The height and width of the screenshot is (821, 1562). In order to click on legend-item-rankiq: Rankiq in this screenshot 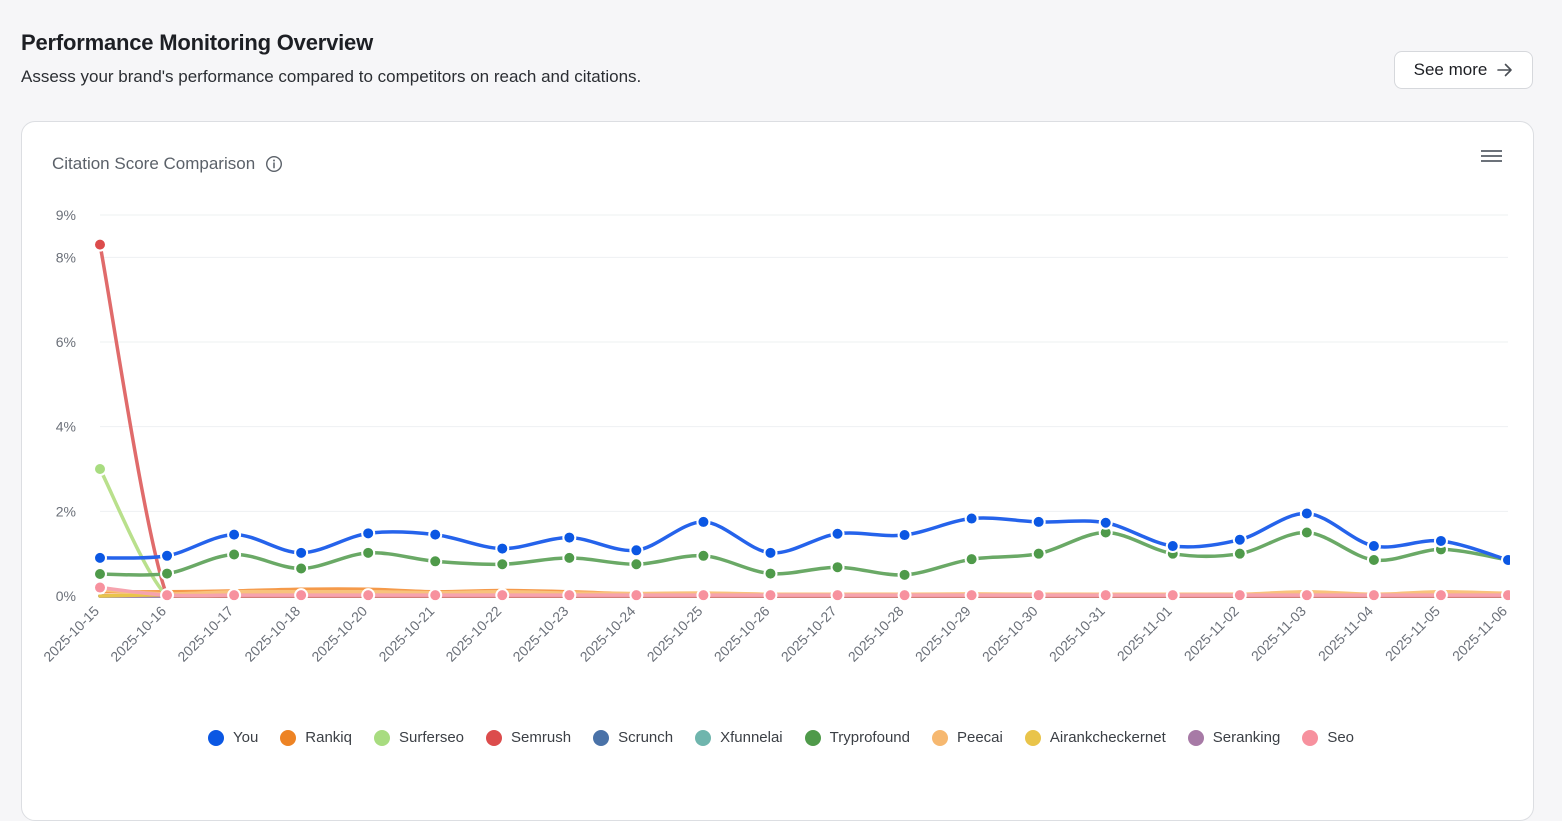, I will do `click(316, 737)`.